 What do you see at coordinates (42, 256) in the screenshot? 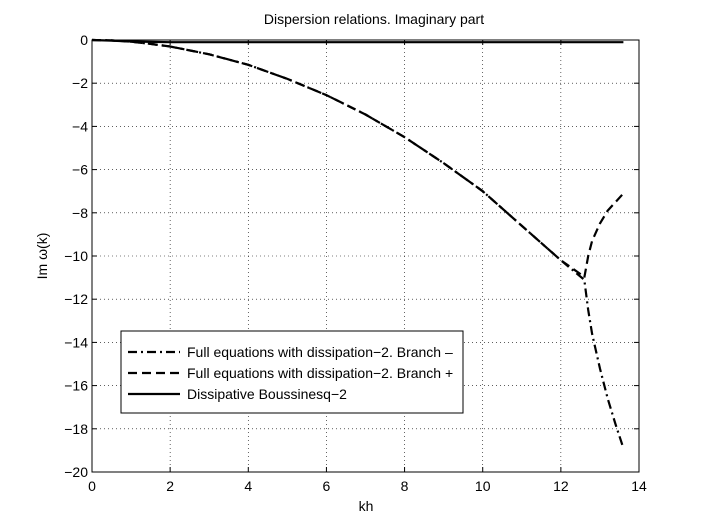
I see `y-axis-label: Im ω(k)` at bounding box center [42, 256].